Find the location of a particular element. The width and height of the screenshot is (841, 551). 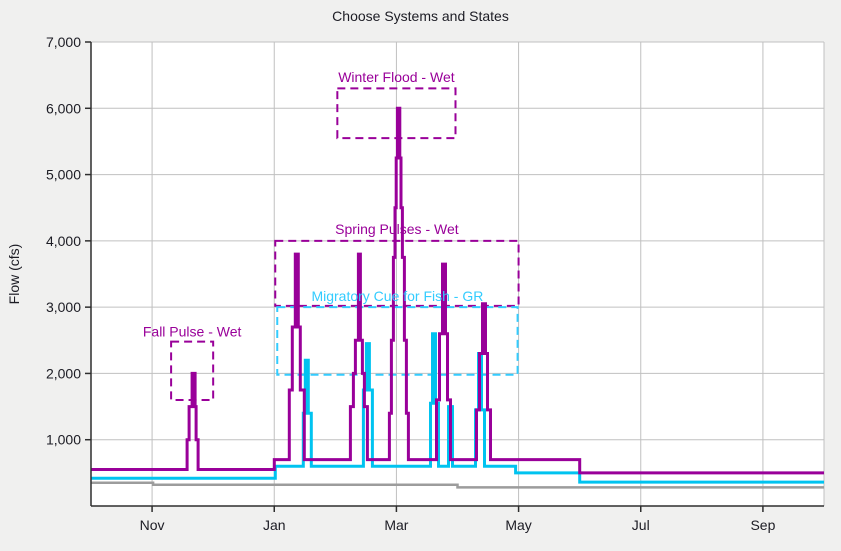

y-tick-label: 3,000 is located at coordinates (63, 307).